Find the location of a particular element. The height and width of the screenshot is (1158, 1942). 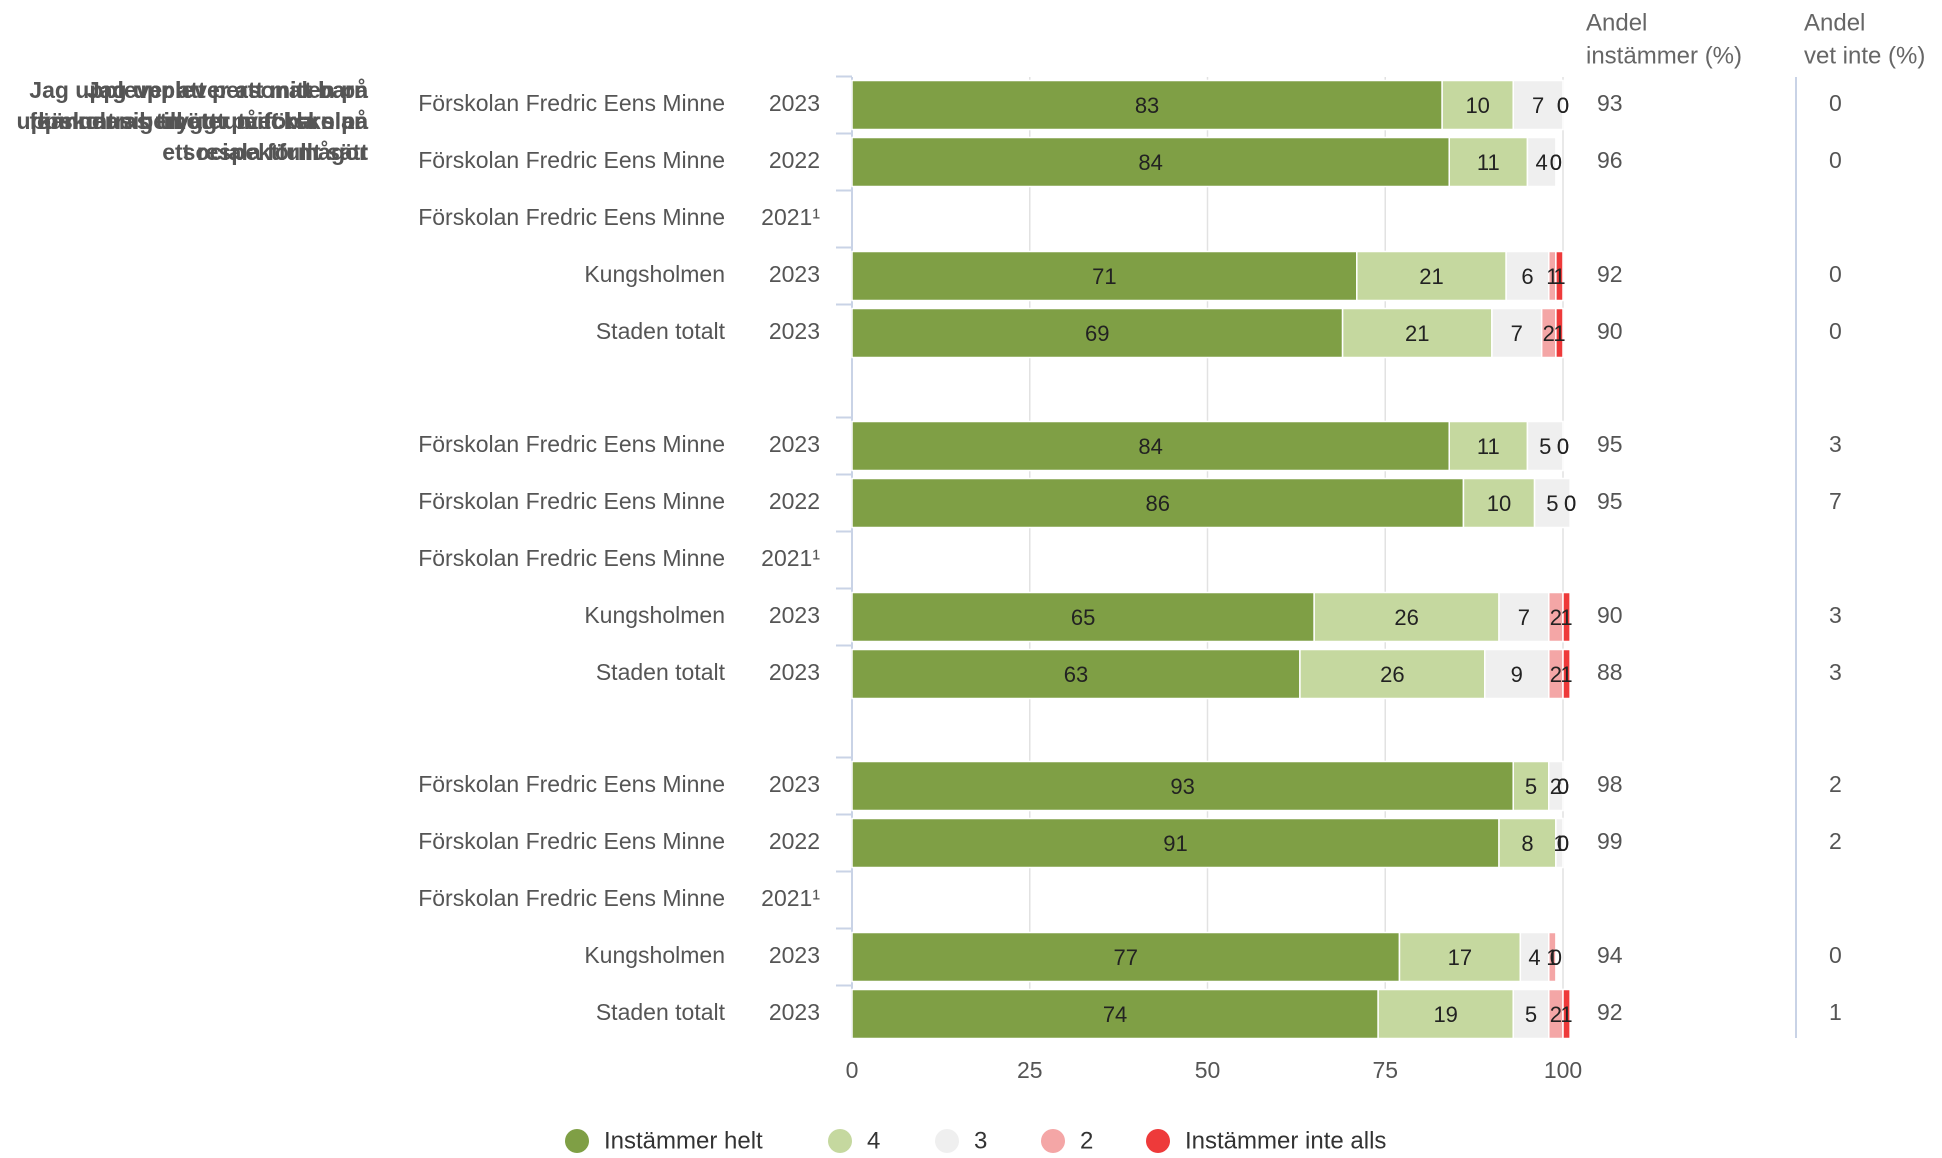

question-title: Jag upplever att personalen på is located at coordinates (198, 90).